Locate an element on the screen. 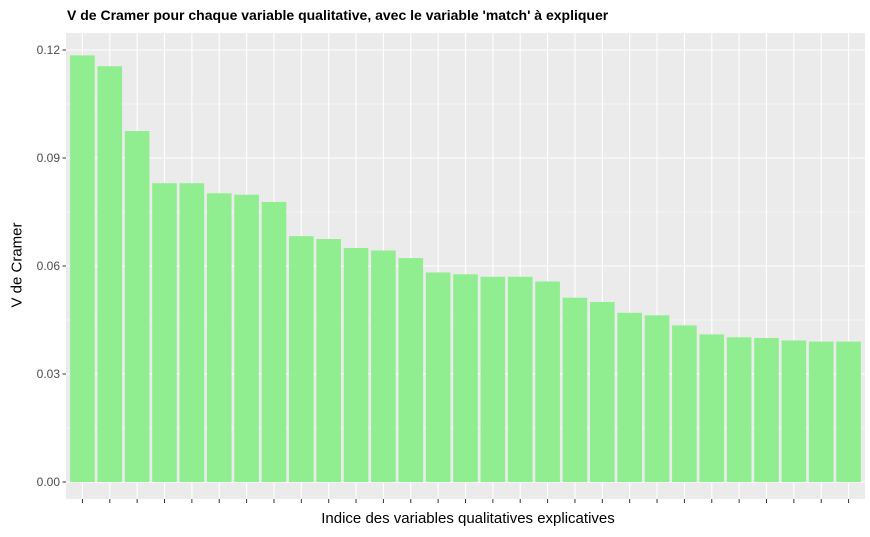 The width and height of the screenshot is (870, 537). y-tick-label: 0.09 is located at coordinates (49, 158).